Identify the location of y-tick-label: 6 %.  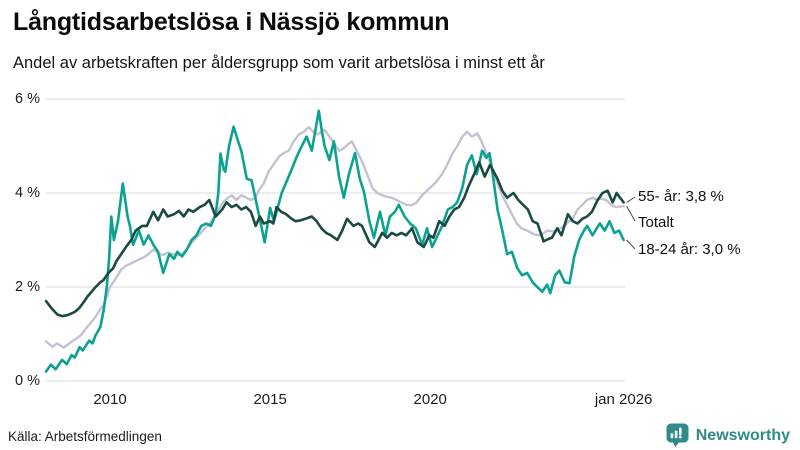
(27, 99).